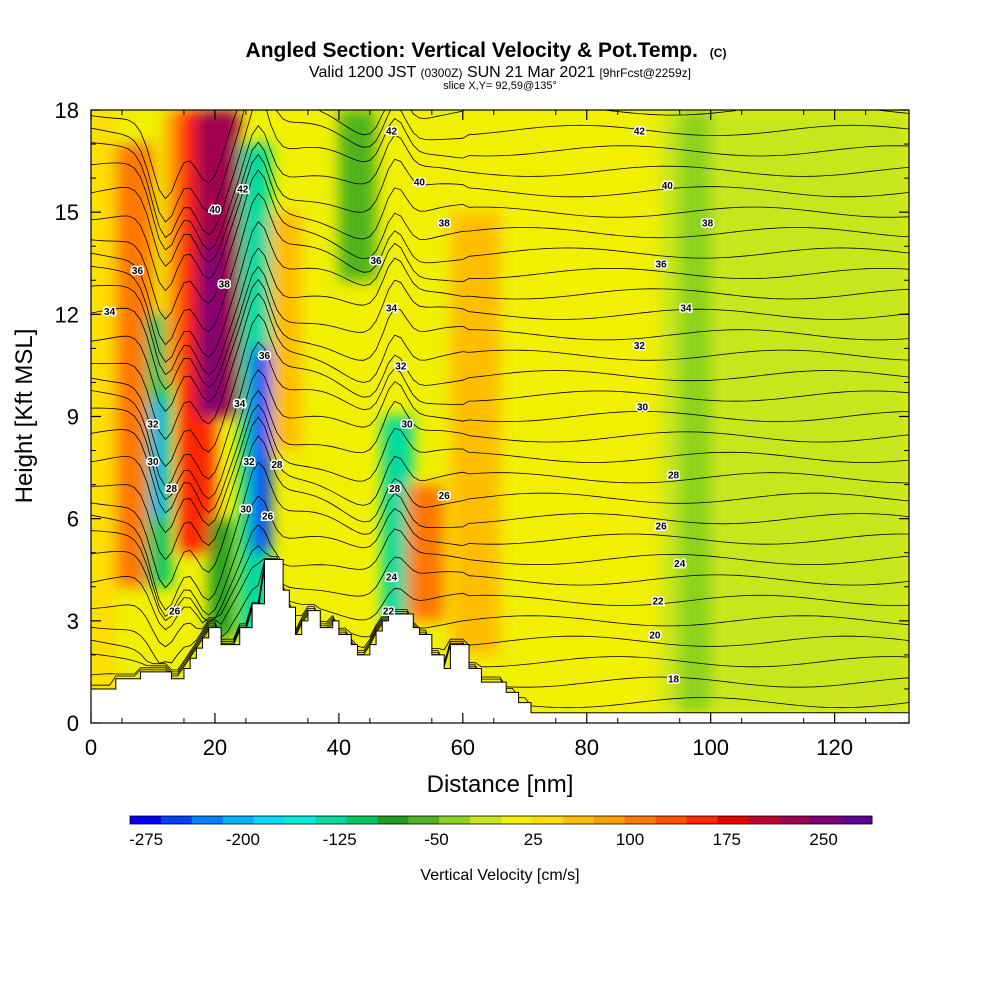  What do you see at coordinates (340, 839) in the screenshot?
I see `colorbar-tick-label: -125` at bounding box center [340, 839].